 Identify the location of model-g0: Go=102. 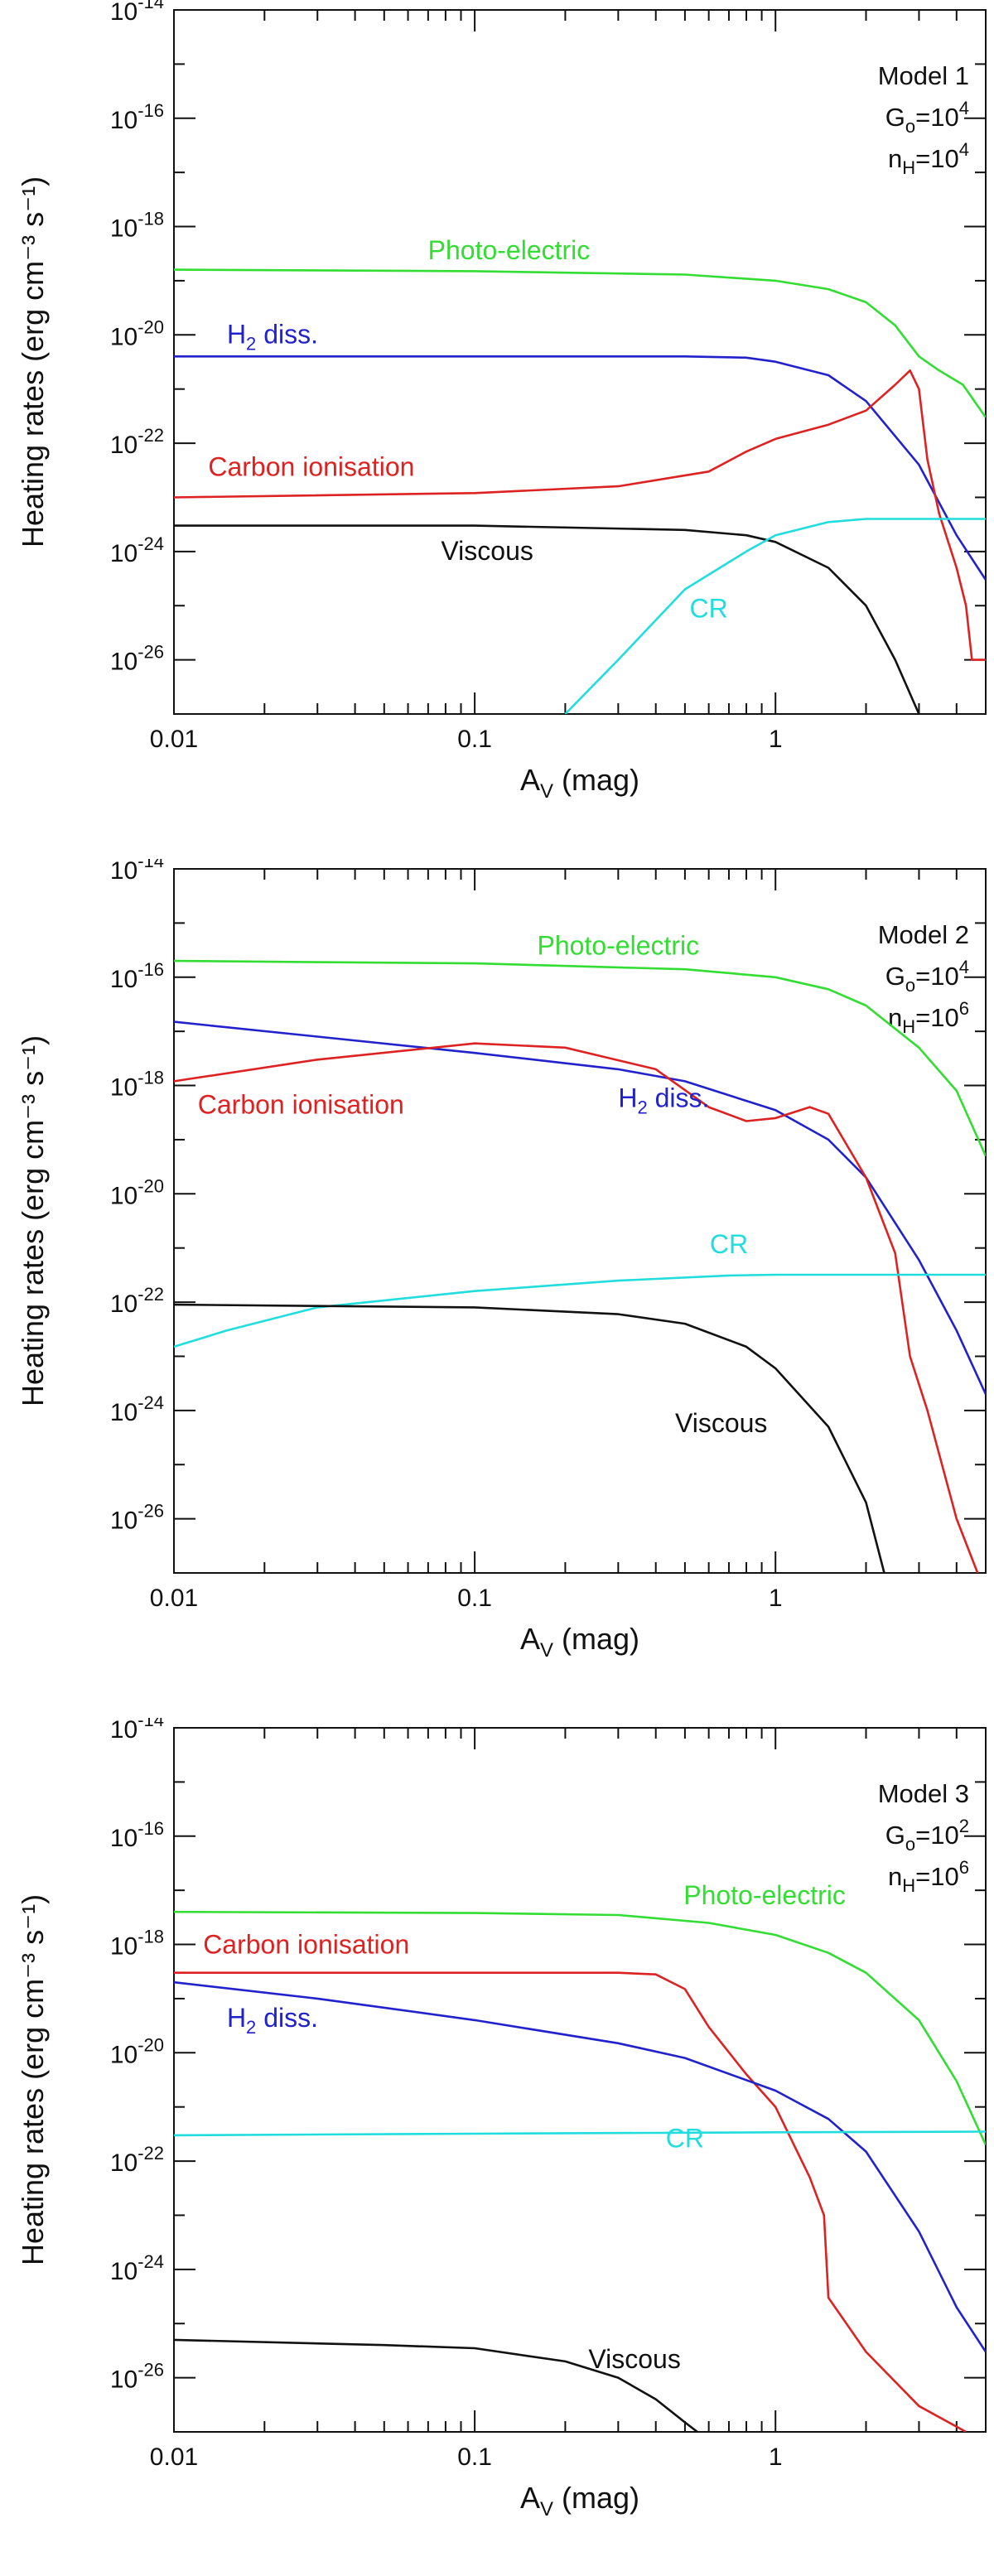
(927, 1835).